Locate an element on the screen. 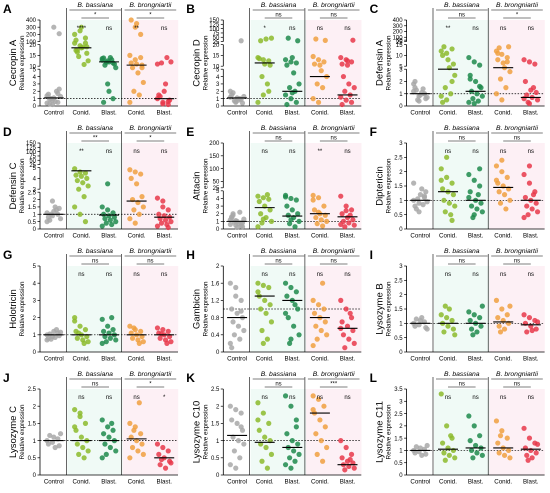 This screenshot has width=550, height=493. x-tick-label: Blast. is located at coordinates (348, 113).